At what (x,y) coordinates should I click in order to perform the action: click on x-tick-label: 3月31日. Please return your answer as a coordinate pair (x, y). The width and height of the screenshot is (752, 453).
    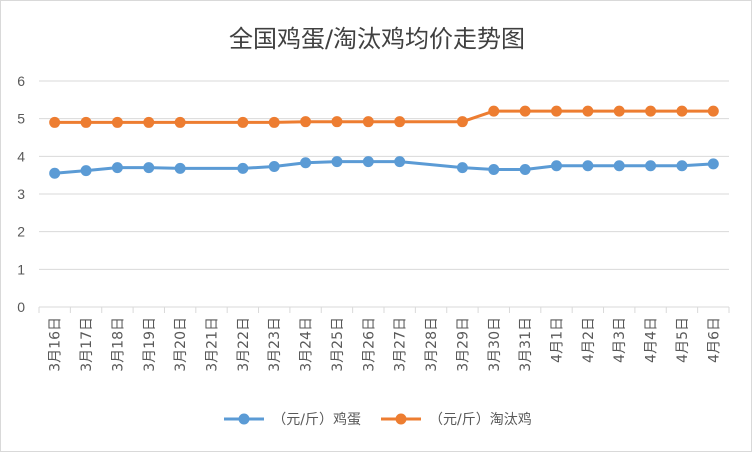
    Looking at the image, I should click on (526, 344).